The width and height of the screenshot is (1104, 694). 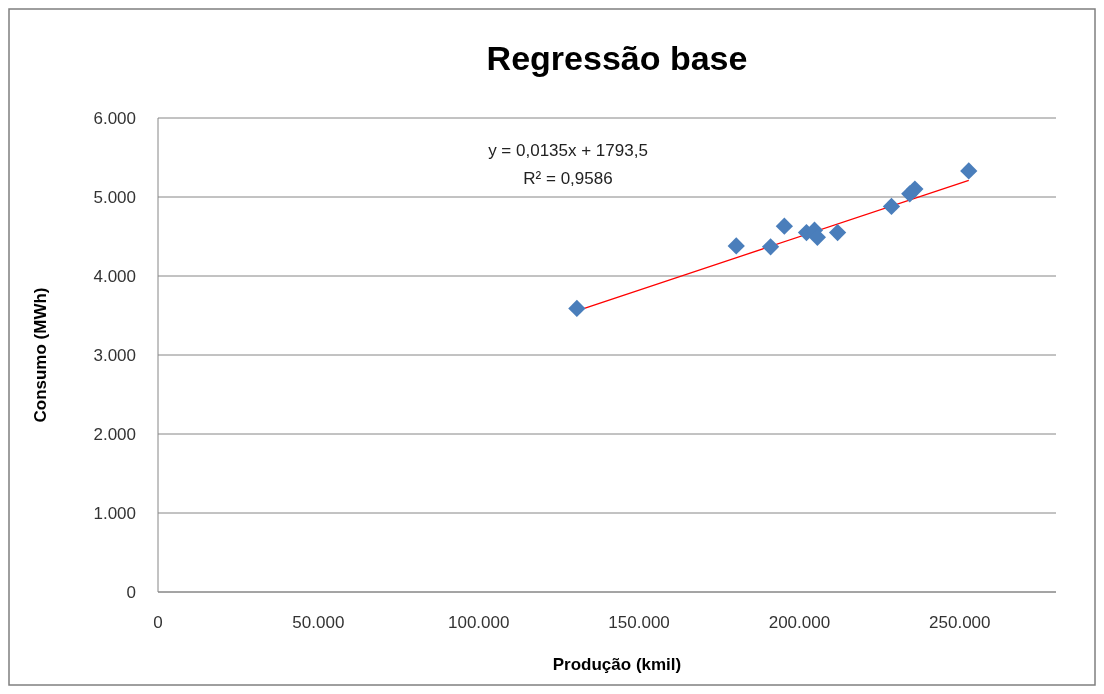 I want to click on annotation: R² = 0,9586, so click(x=568, y=178).